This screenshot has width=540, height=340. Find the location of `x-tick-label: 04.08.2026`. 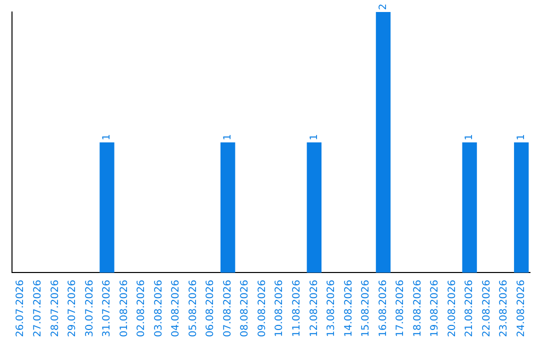

x-tick-label: 04.08.2026 is located at coordinates (176, 309).